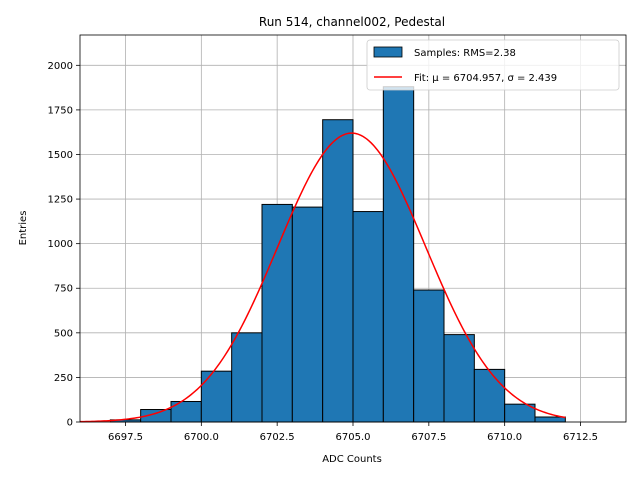  Describe the element at coordinates (60, 110) in the screenshot. I see `y-tick-label-7: 1750` at that location.